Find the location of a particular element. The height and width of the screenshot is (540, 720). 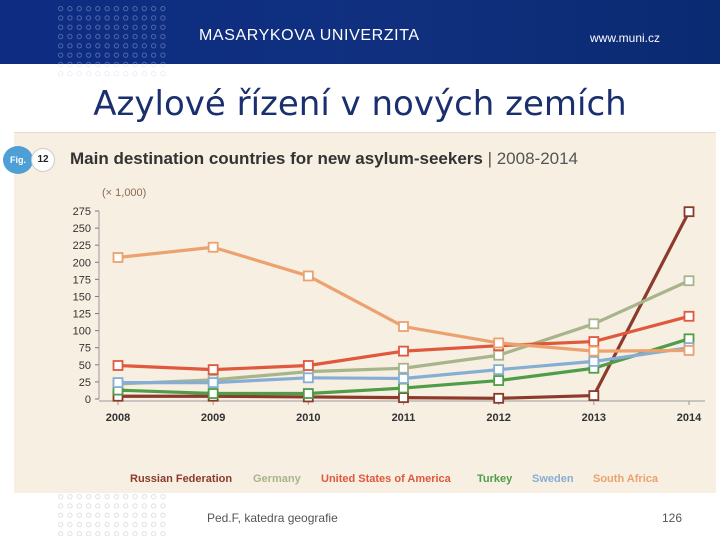

slide-title: Azylové řízení v nových zemích is located at coordinates (360, 104).